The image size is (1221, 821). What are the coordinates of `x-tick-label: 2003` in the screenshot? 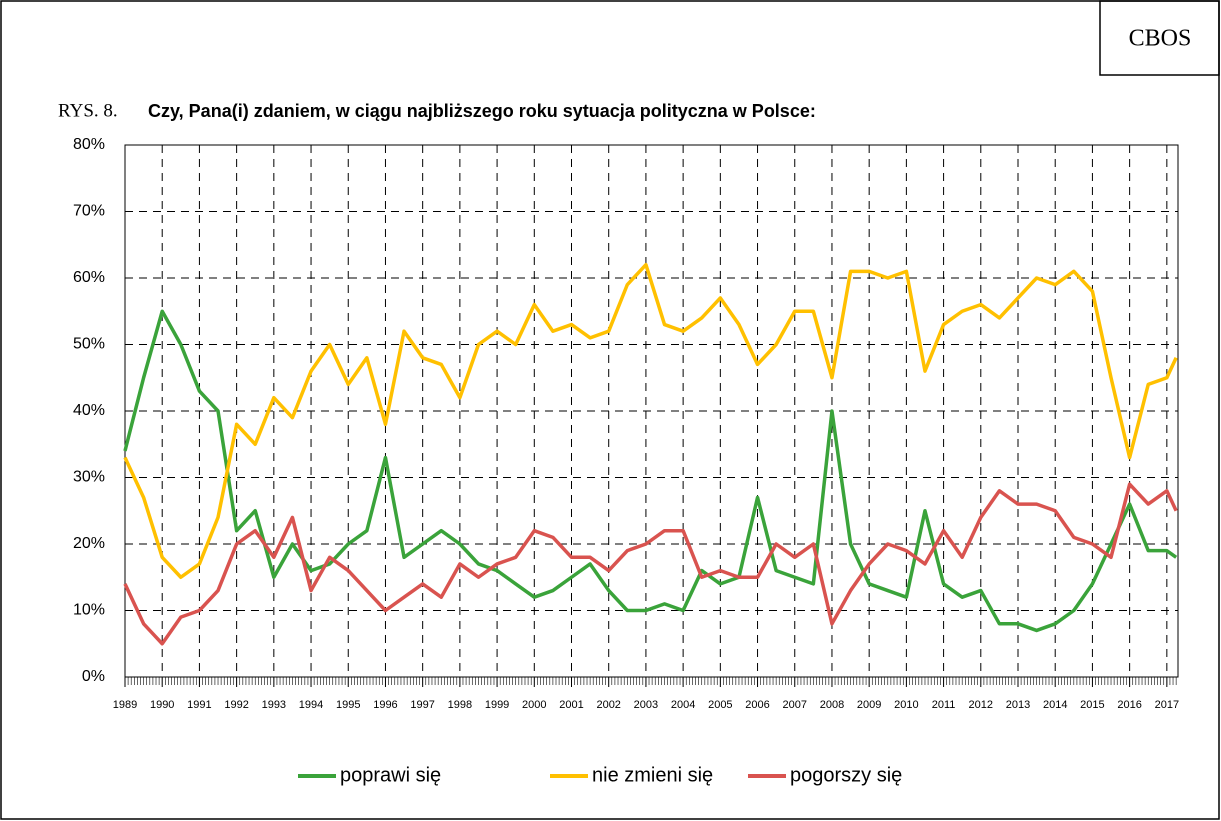 It's located at (646, 705).